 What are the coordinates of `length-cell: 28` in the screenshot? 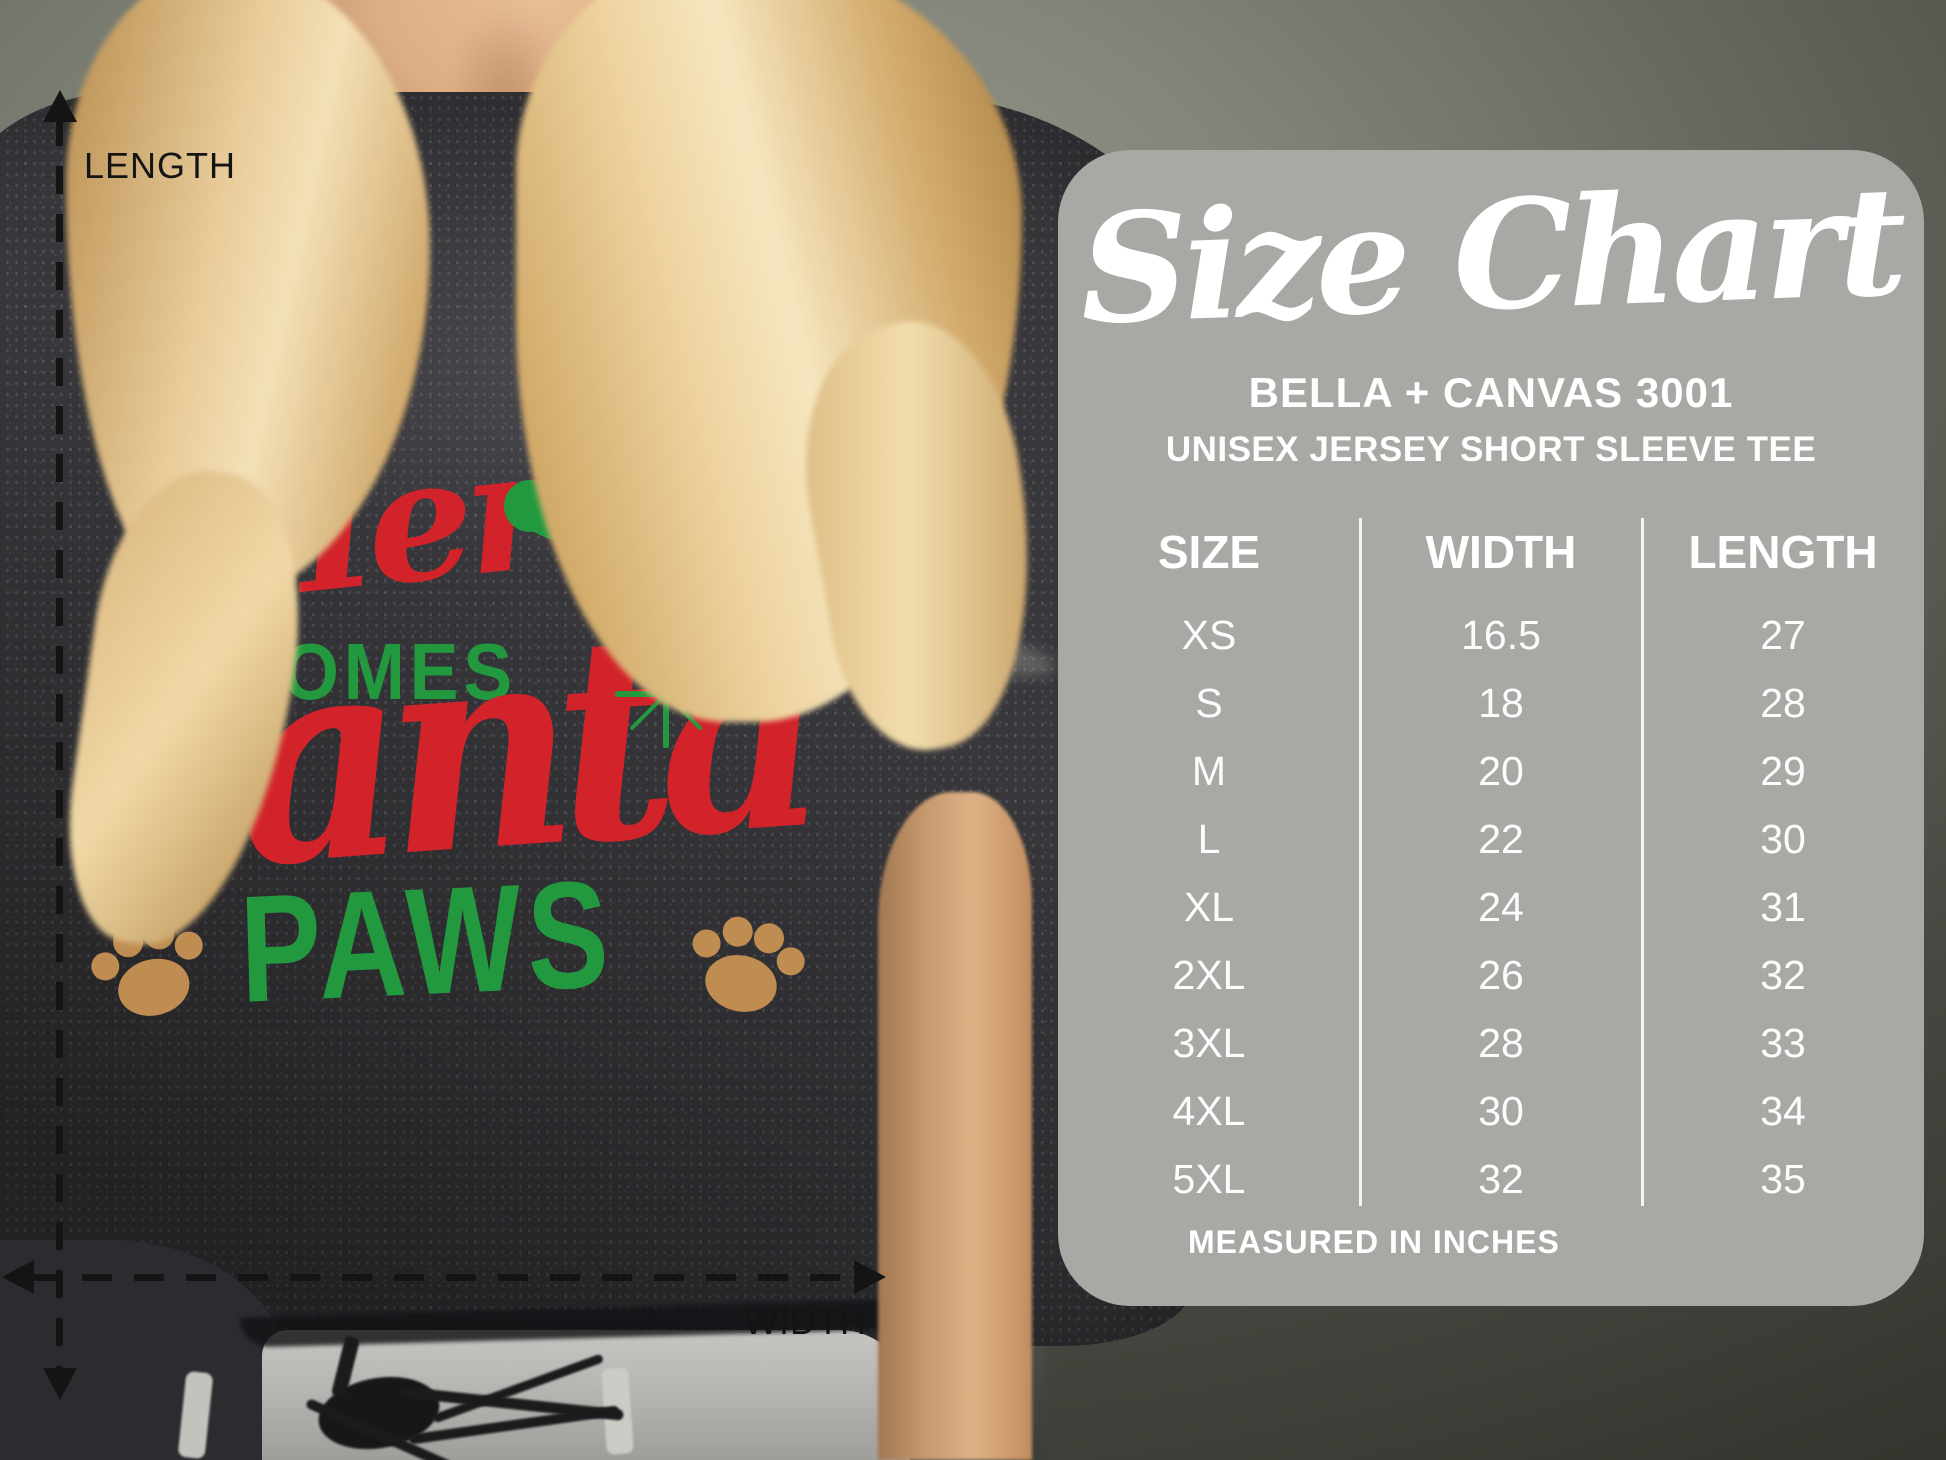 It's located at (1783, 703).